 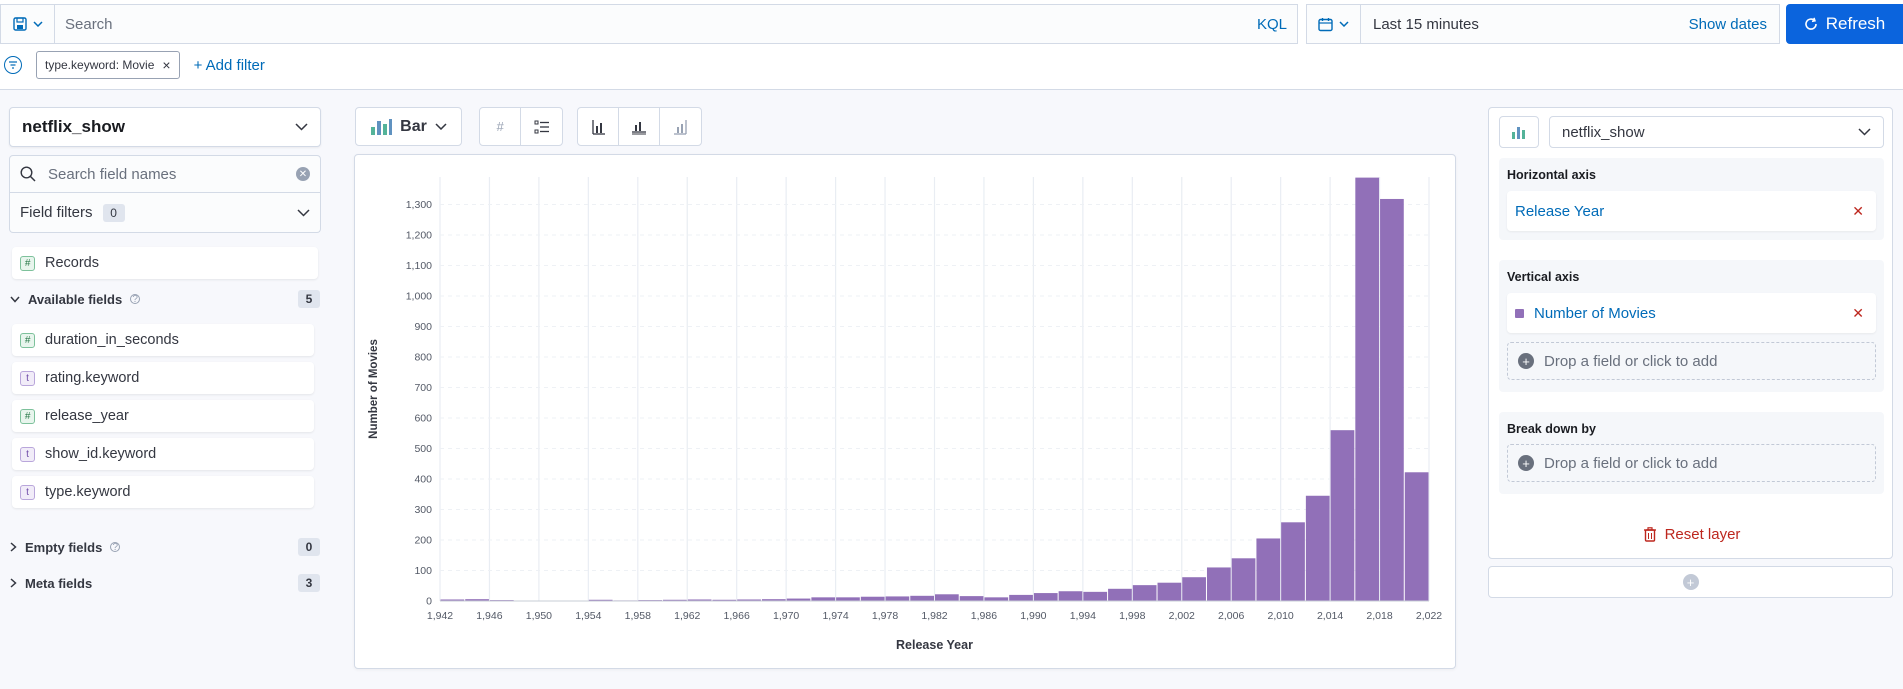 What do you see at coordinates (1691, 211) in the screenshot?
I see `horizontal-axis-dimension: Release Year ✕` at bounding box center [1691, 211].